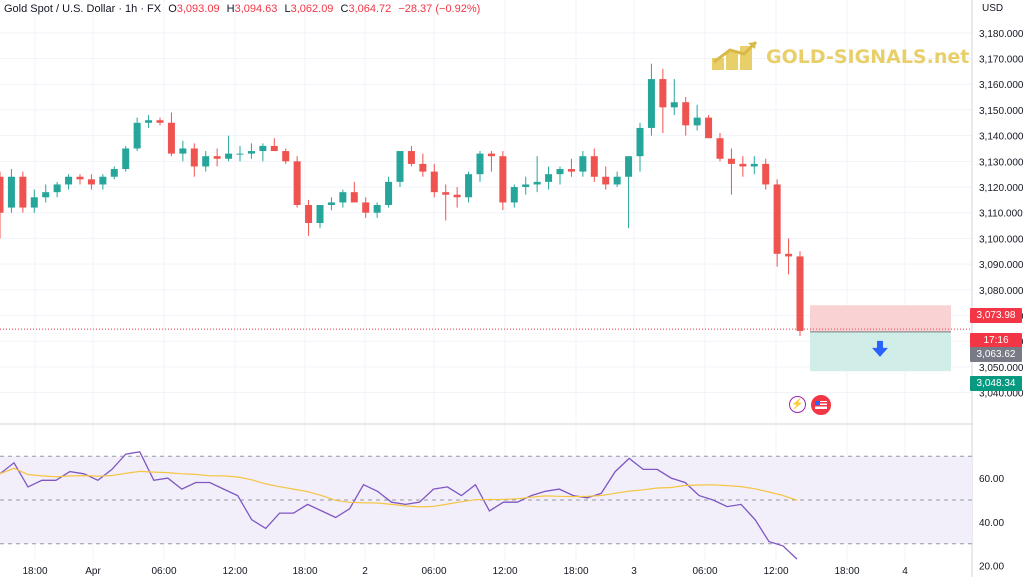  What do you see at coordinates (996, 354) in the screenshot?
I see `last-price-tag: 3,063.62` at bounding box center [996, 354].